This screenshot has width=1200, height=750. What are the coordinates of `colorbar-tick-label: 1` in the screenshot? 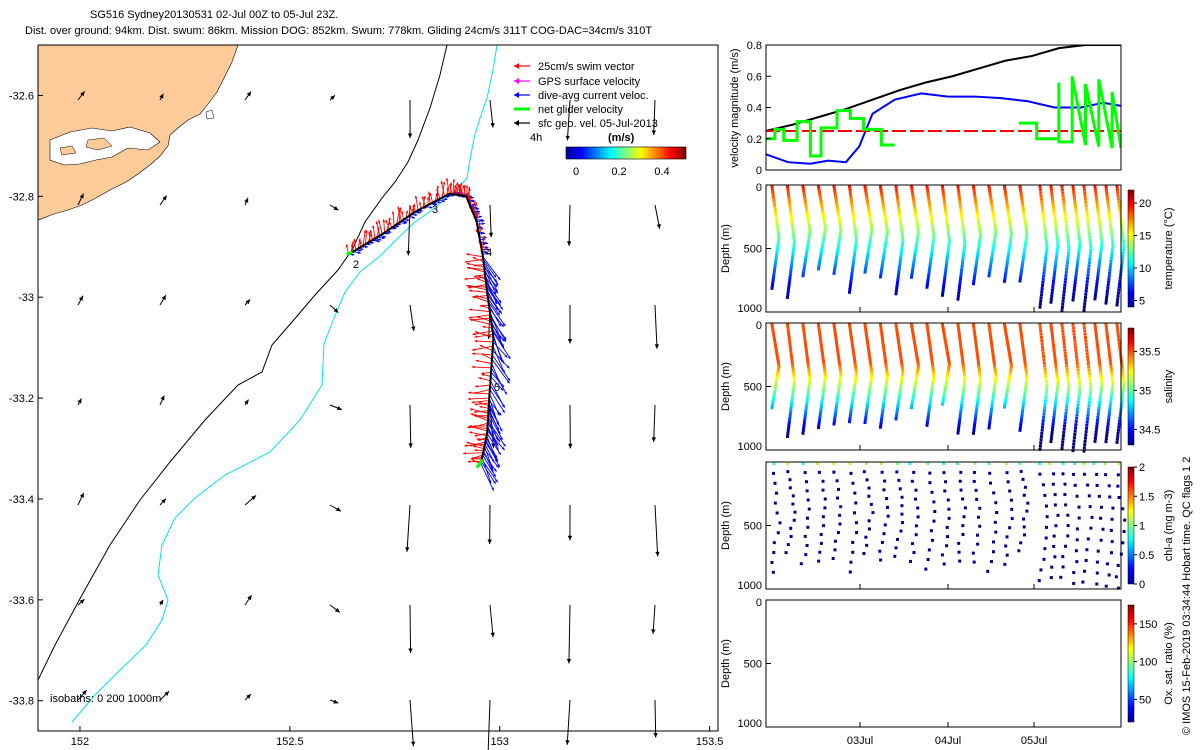 It's located at (1142, 527).